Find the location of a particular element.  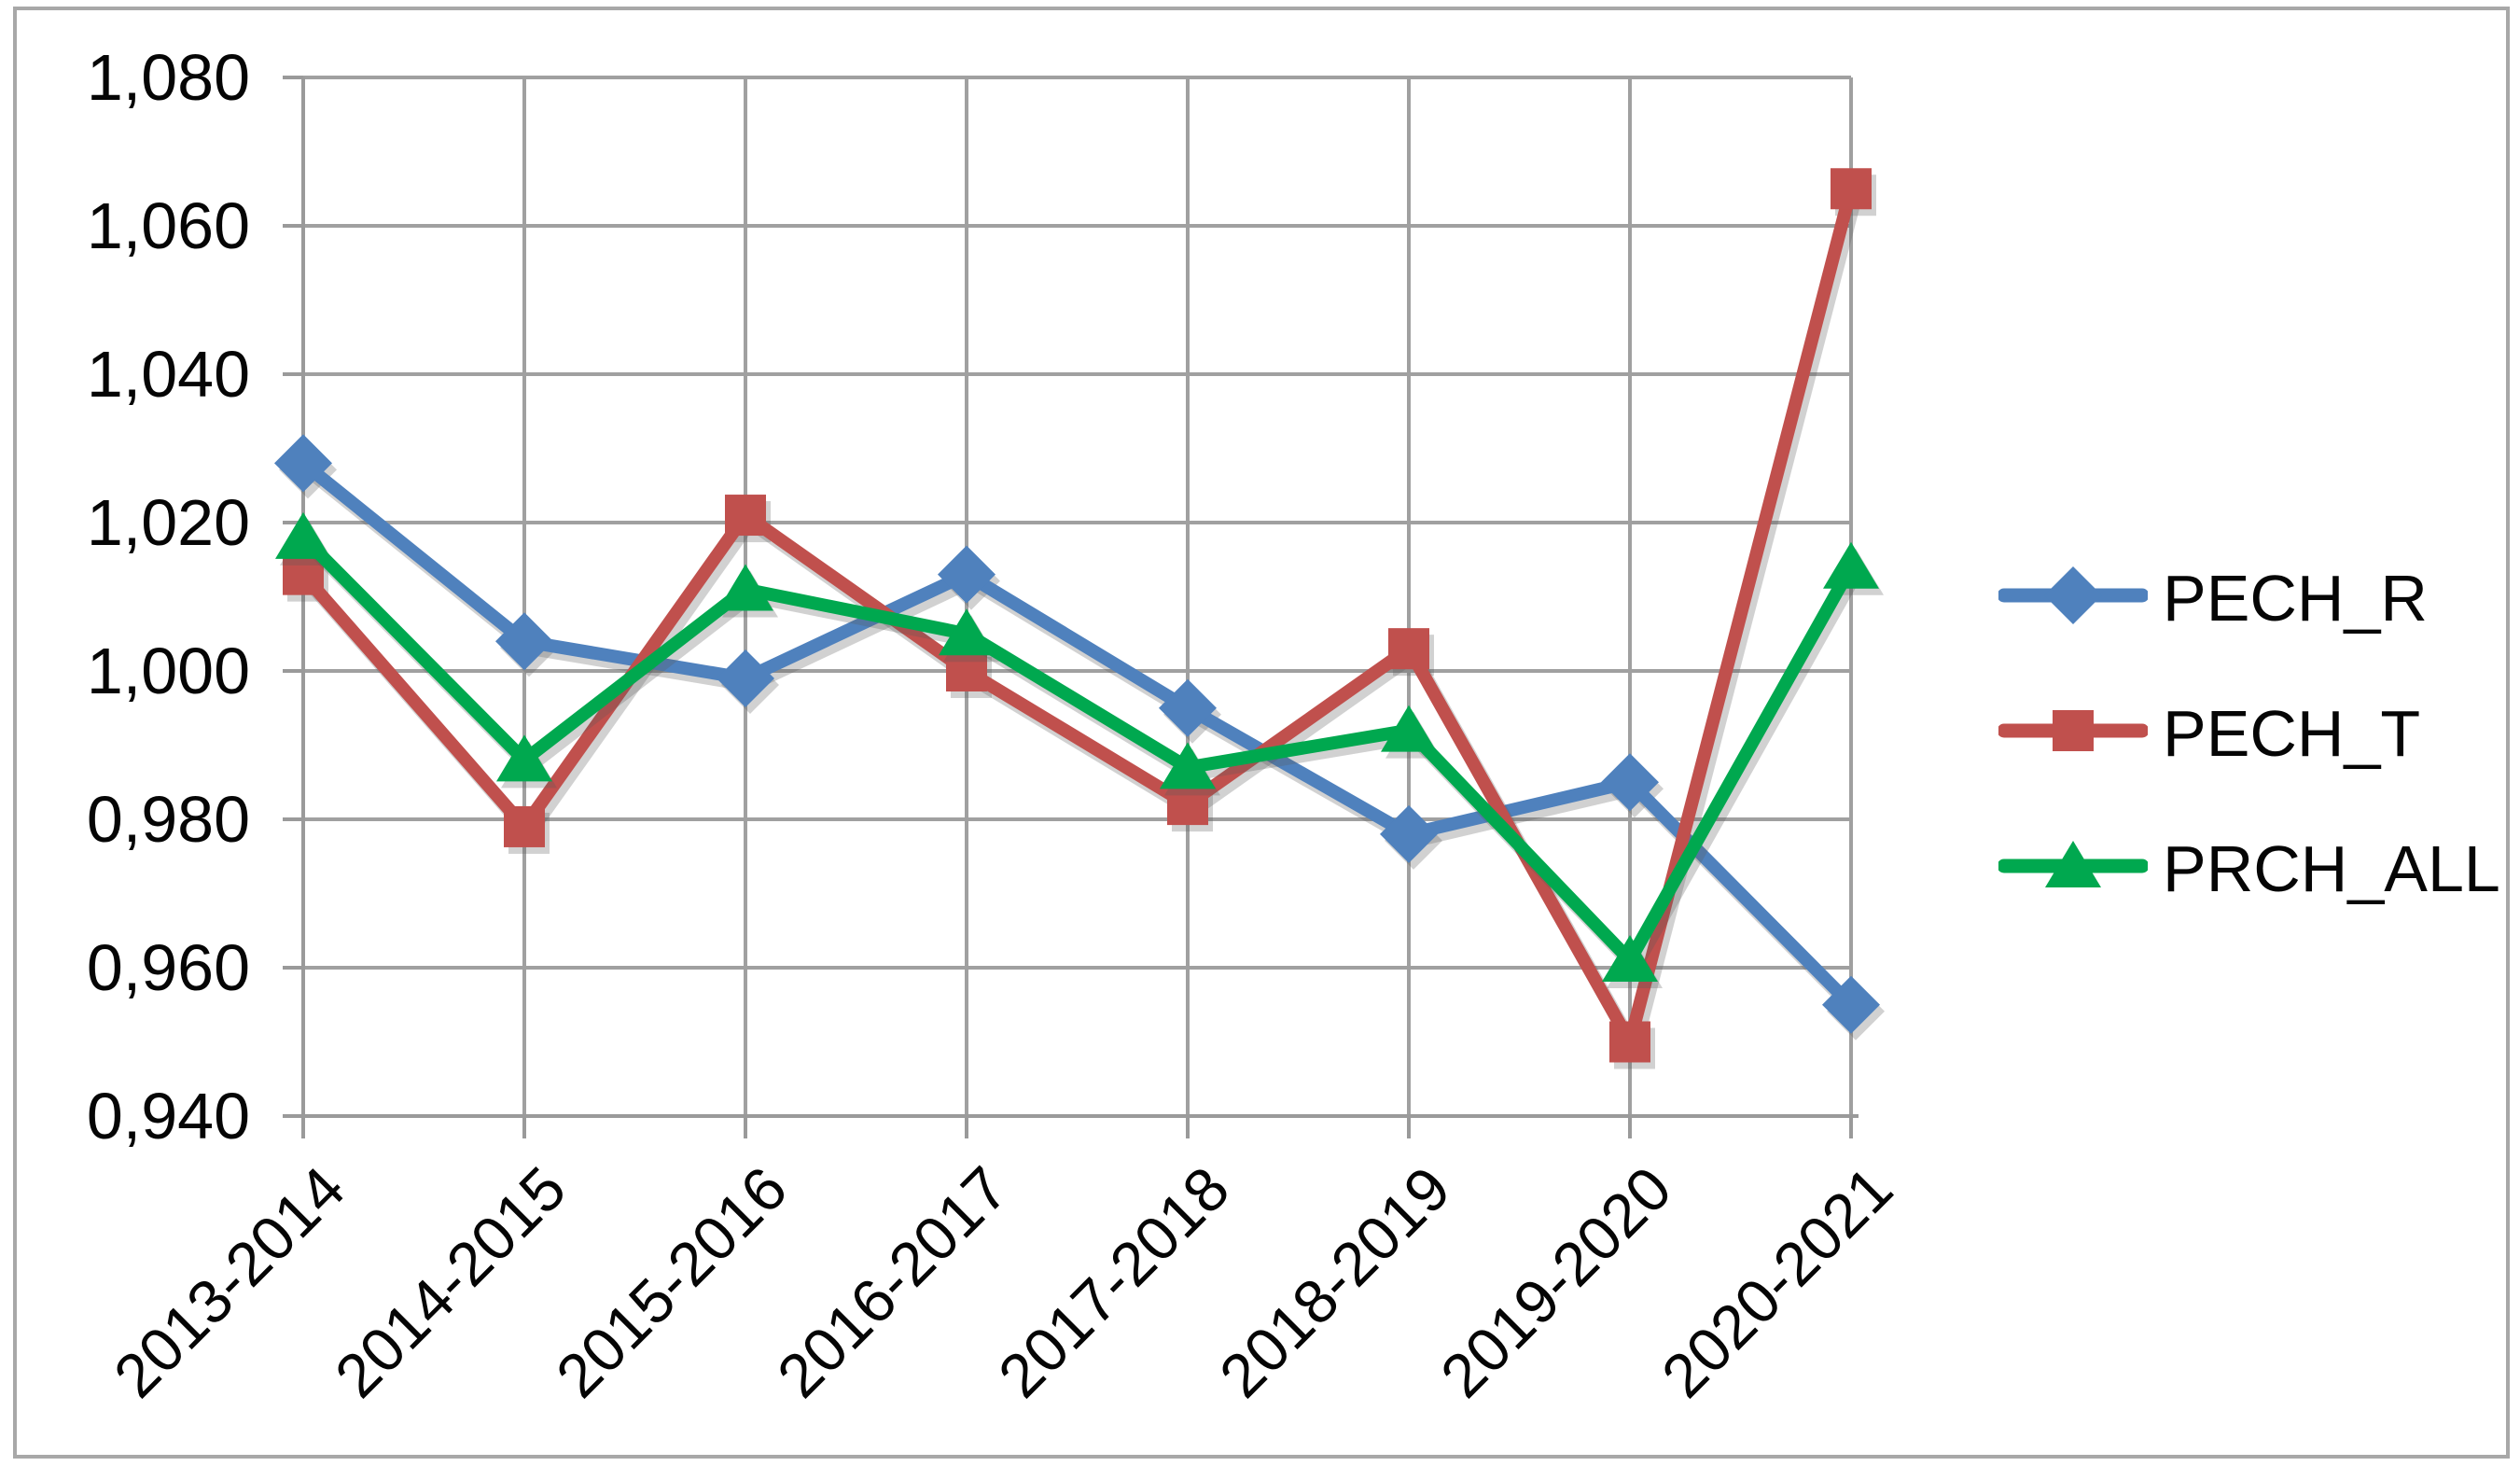

legend: PECH_R PECH_T PRCH_ALL is located at coordinates (2248, 733).